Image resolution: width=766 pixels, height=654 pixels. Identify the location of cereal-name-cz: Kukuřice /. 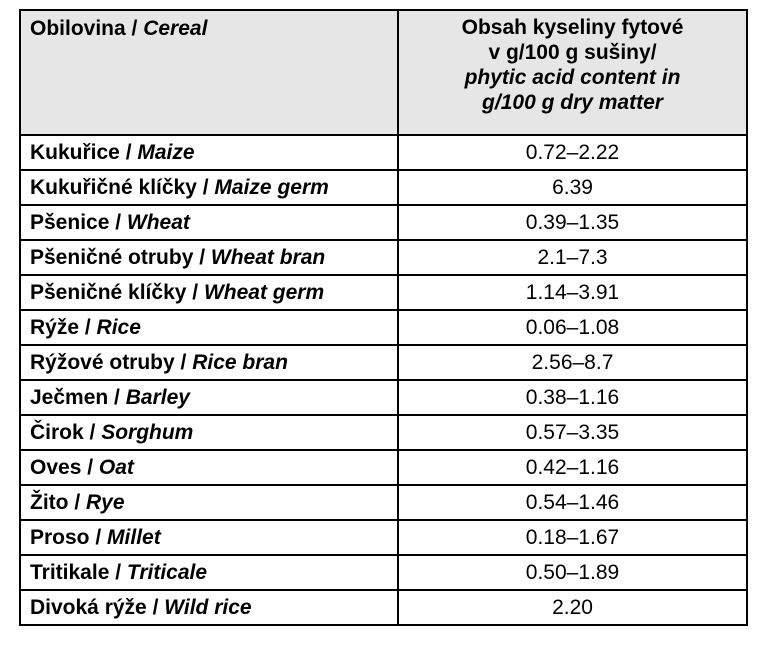
(84, 152).